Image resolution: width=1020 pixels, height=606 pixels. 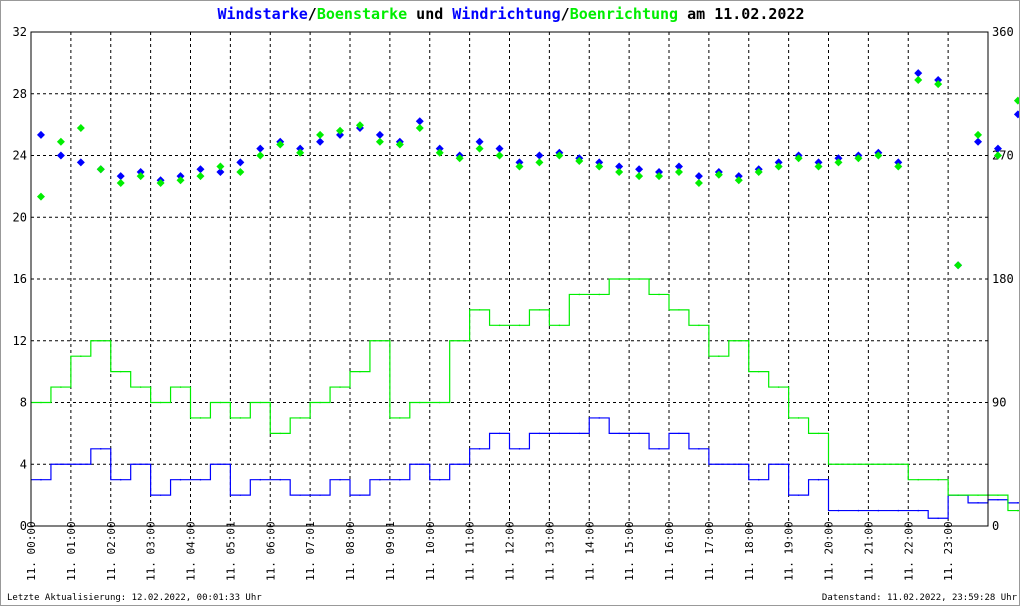 What do you see at coordinates (20, 341) in the screenshot?
I see `y-tick-left: 12` at bounding box center [20, 341].